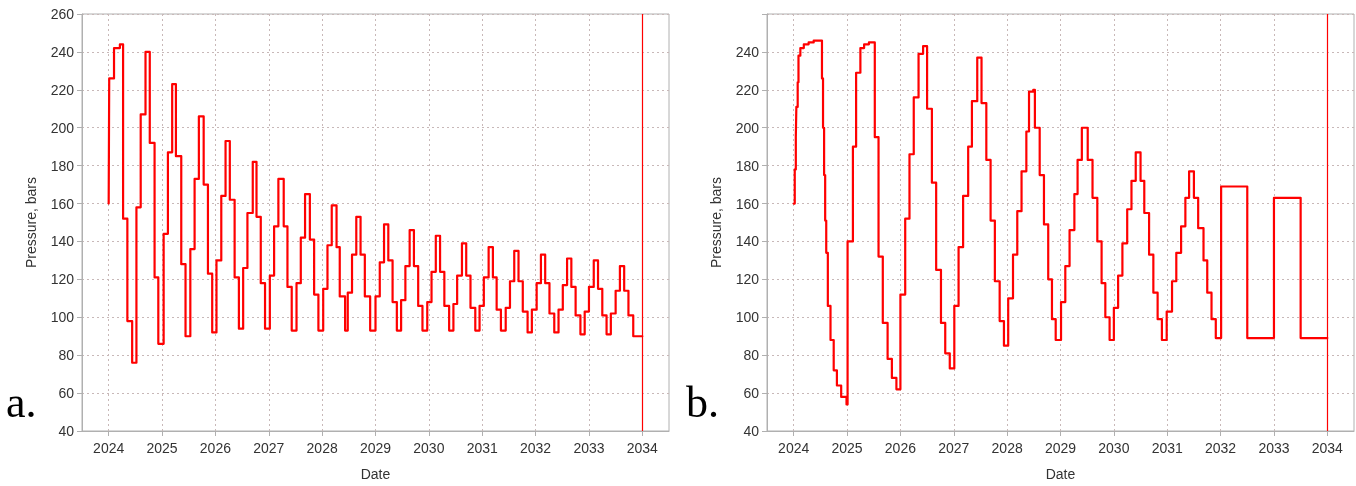 The height and width of the screenshot is (486, 1356). Describe the element at coordinates (702, 402) in the screenshot. I see `text: b.` at that location.